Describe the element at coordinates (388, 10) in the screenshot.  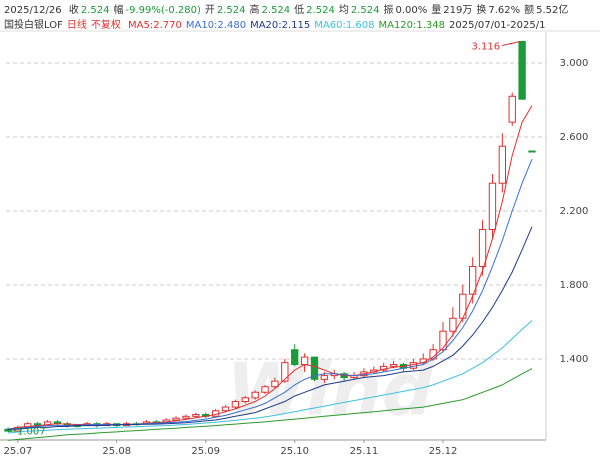
I see `field-label: 振` at that location.